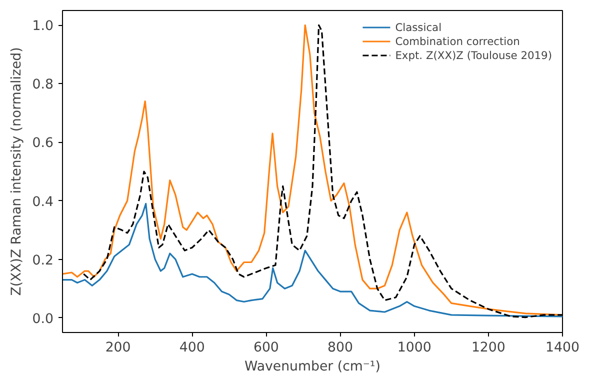  I want to click on x-tick-label: 400, so click(192, 348).